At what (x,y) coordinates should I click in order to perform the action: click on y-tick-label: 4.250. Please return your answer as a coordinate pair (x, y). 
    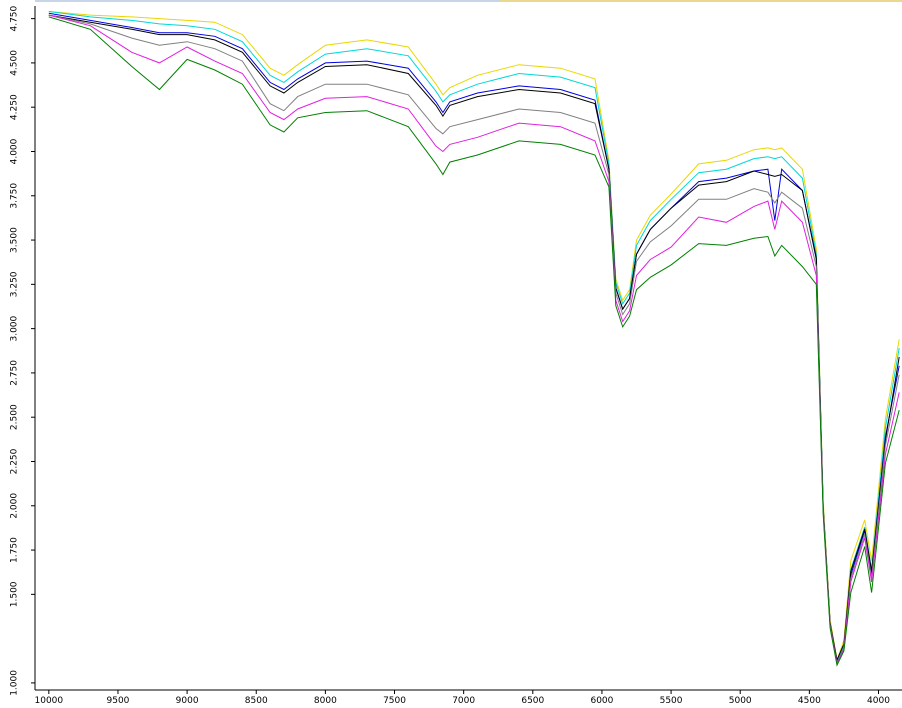
    Looking at the image, I should click on (15, 107).